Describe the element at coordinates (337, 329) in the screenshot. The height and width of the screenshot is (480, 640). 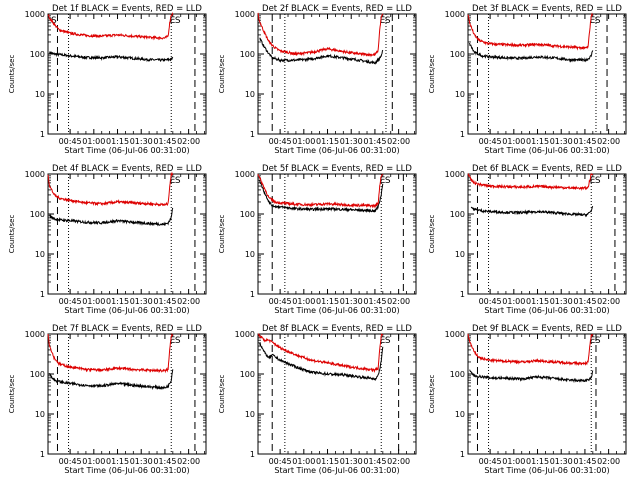
I see `panel-title: Det 8f BLACK = Events, RED = LLD` at that location.